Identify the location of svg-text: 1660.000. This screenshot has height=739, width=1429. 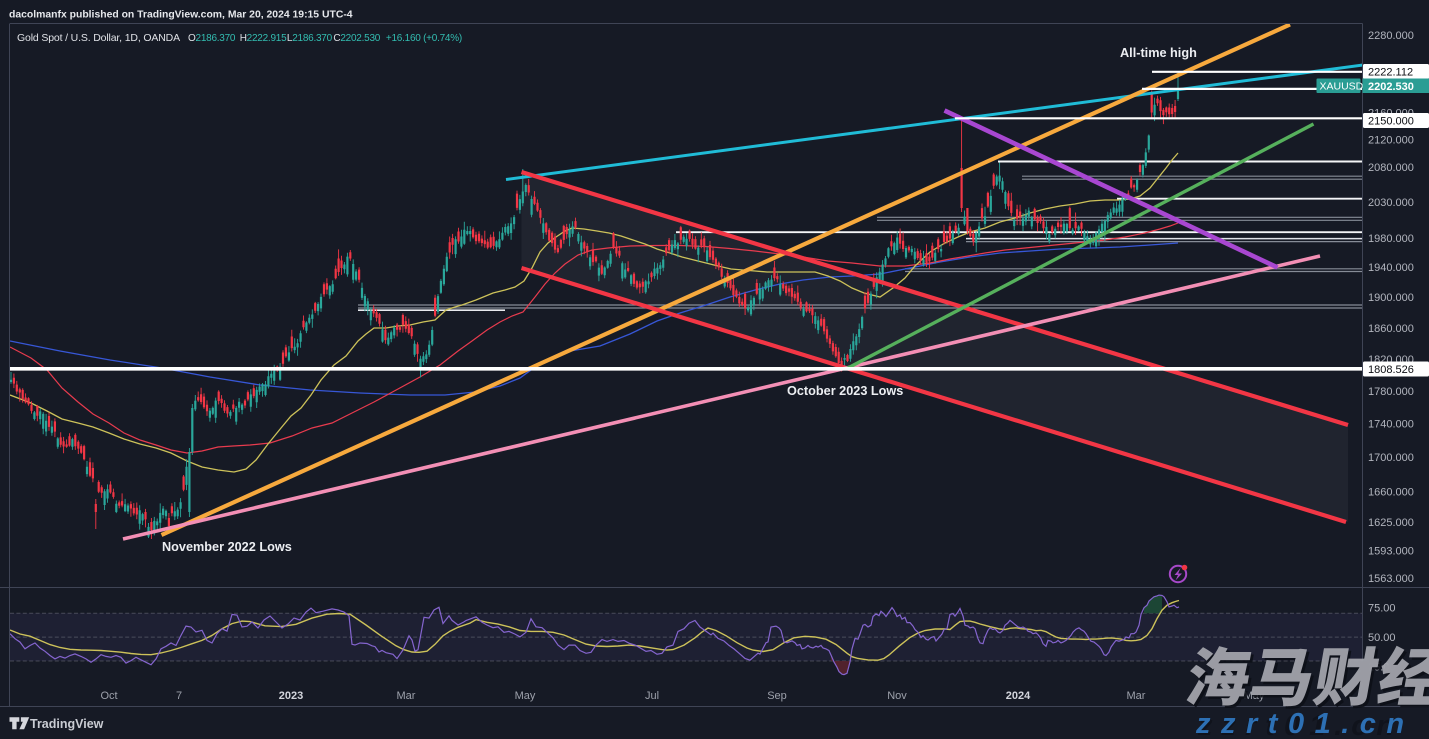
(1391, 492).